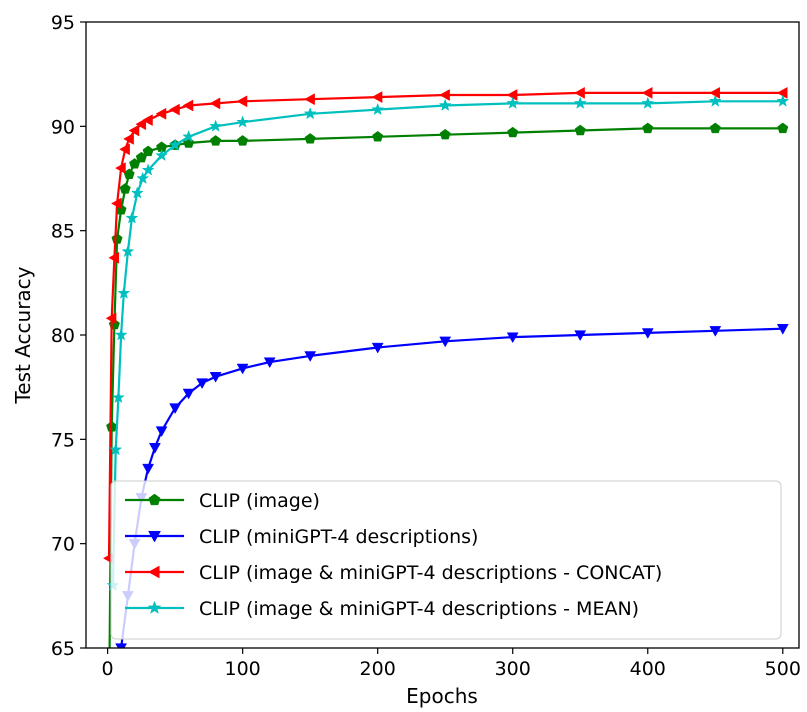 The width and height of the screenshot is (807, 712). What do you see at coordinates (63, 336) in the screenshot?
I see `y-tick-label: 80` at bounding box center [63, 336].